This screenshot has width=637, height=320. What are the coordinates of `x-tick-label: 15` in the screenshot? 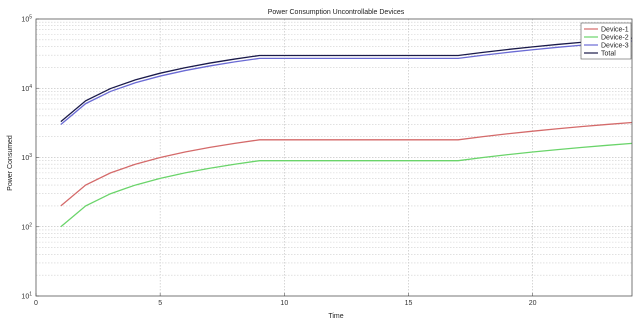 It's located at (409, 303).